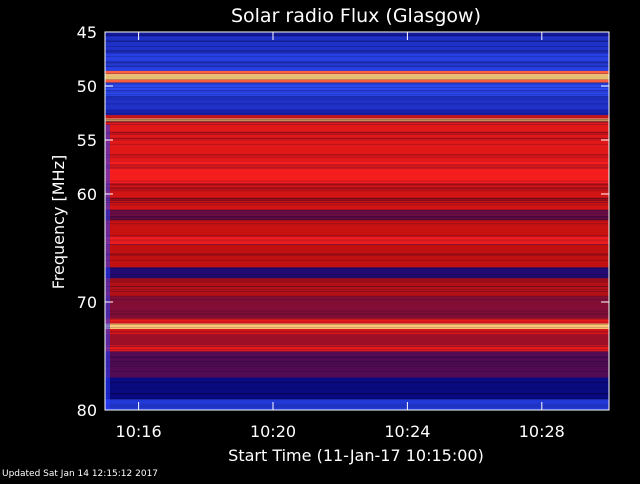 Image resolution: width=640 pixels, height=484 pixels. I want to click on y-tick-label: 70, so click(87, 302).